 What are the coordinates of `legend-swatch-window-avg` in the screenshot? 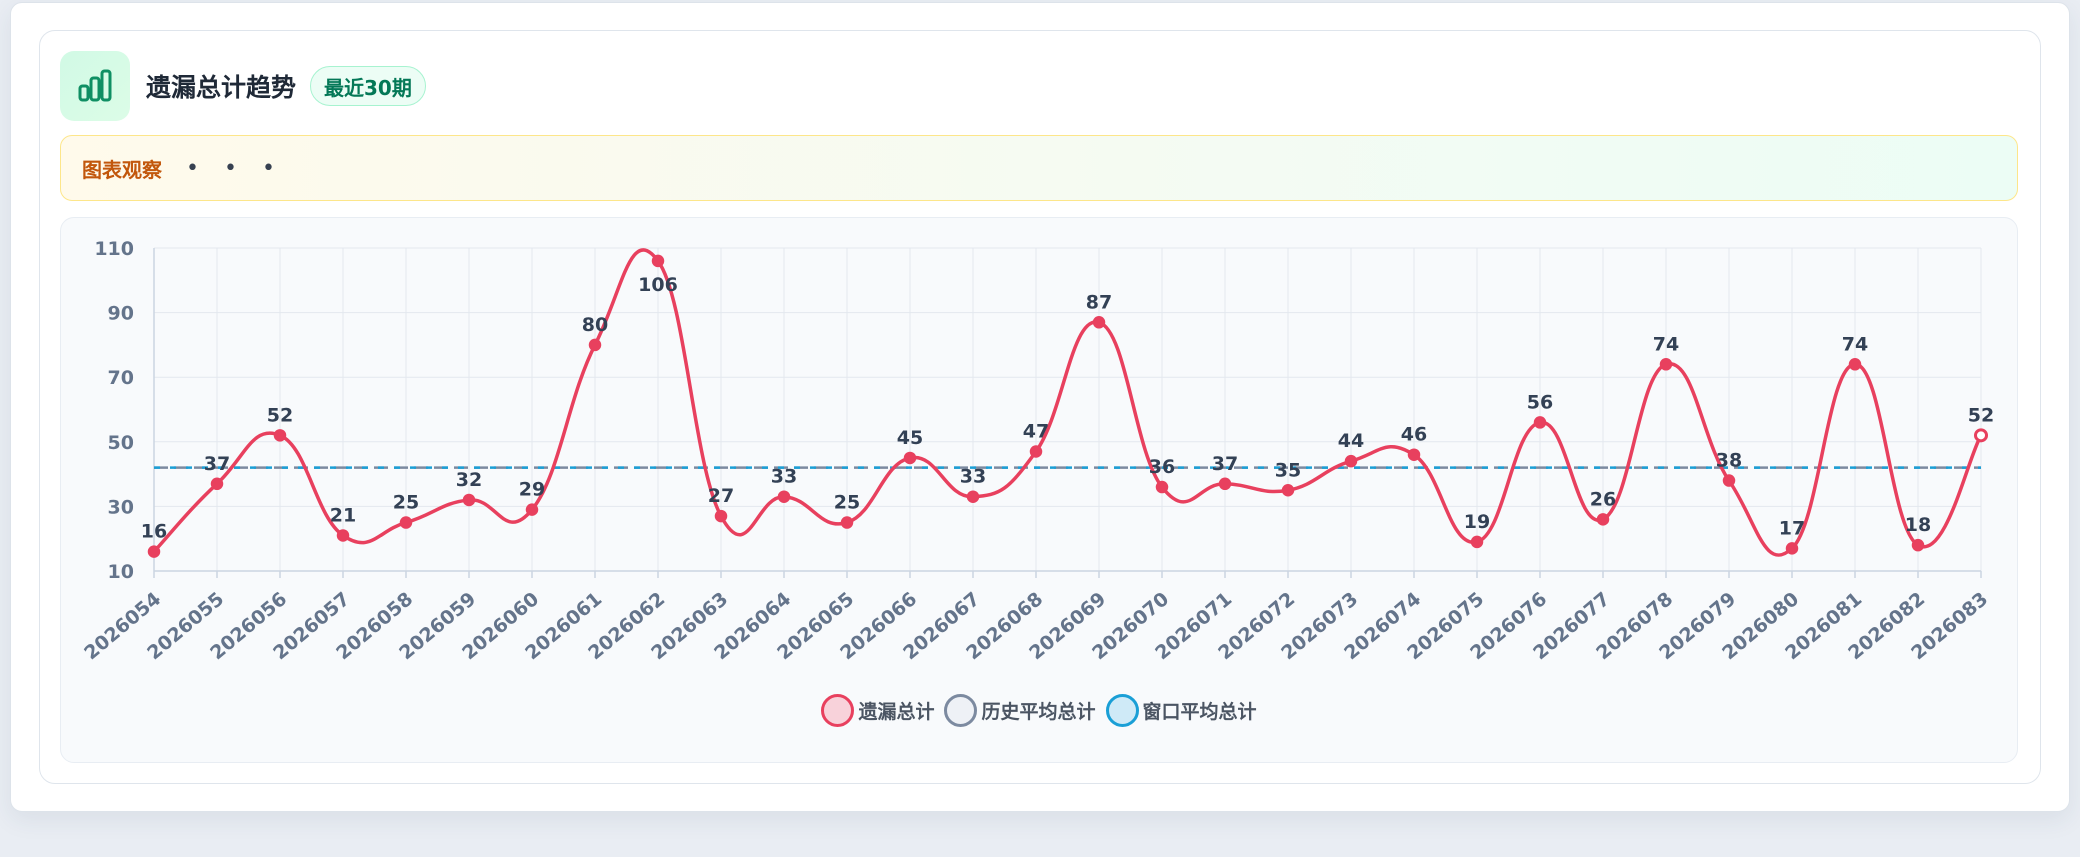 It's located at (1122, 710).